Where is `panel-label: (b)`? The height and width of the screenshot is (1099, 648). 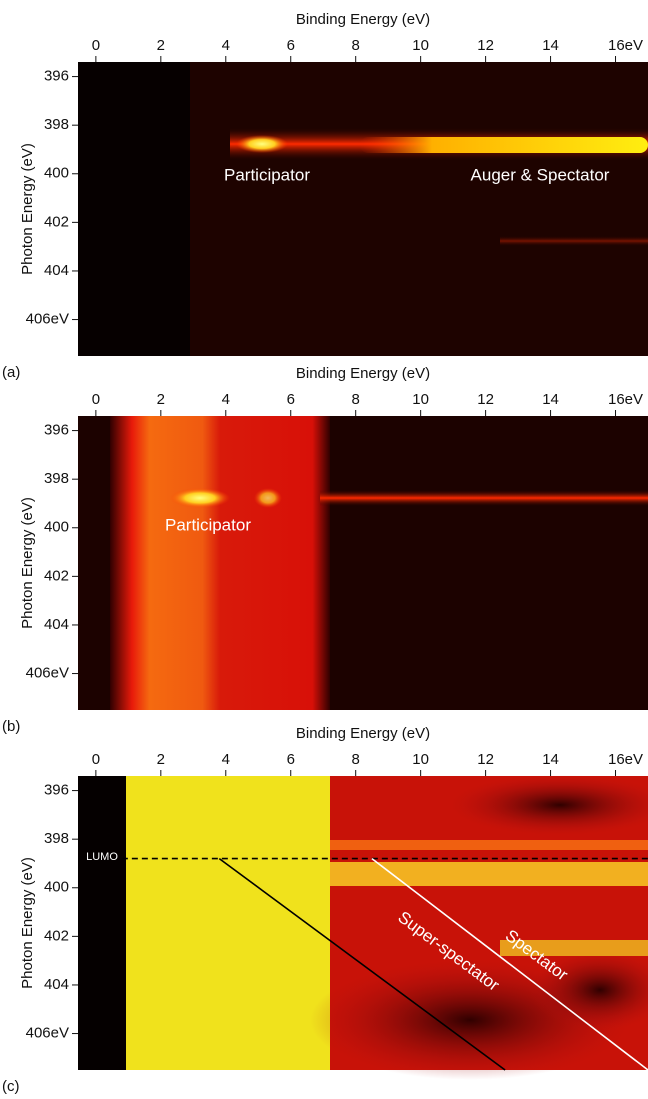
panel-label: (b) is located at coordinates (11, 726).